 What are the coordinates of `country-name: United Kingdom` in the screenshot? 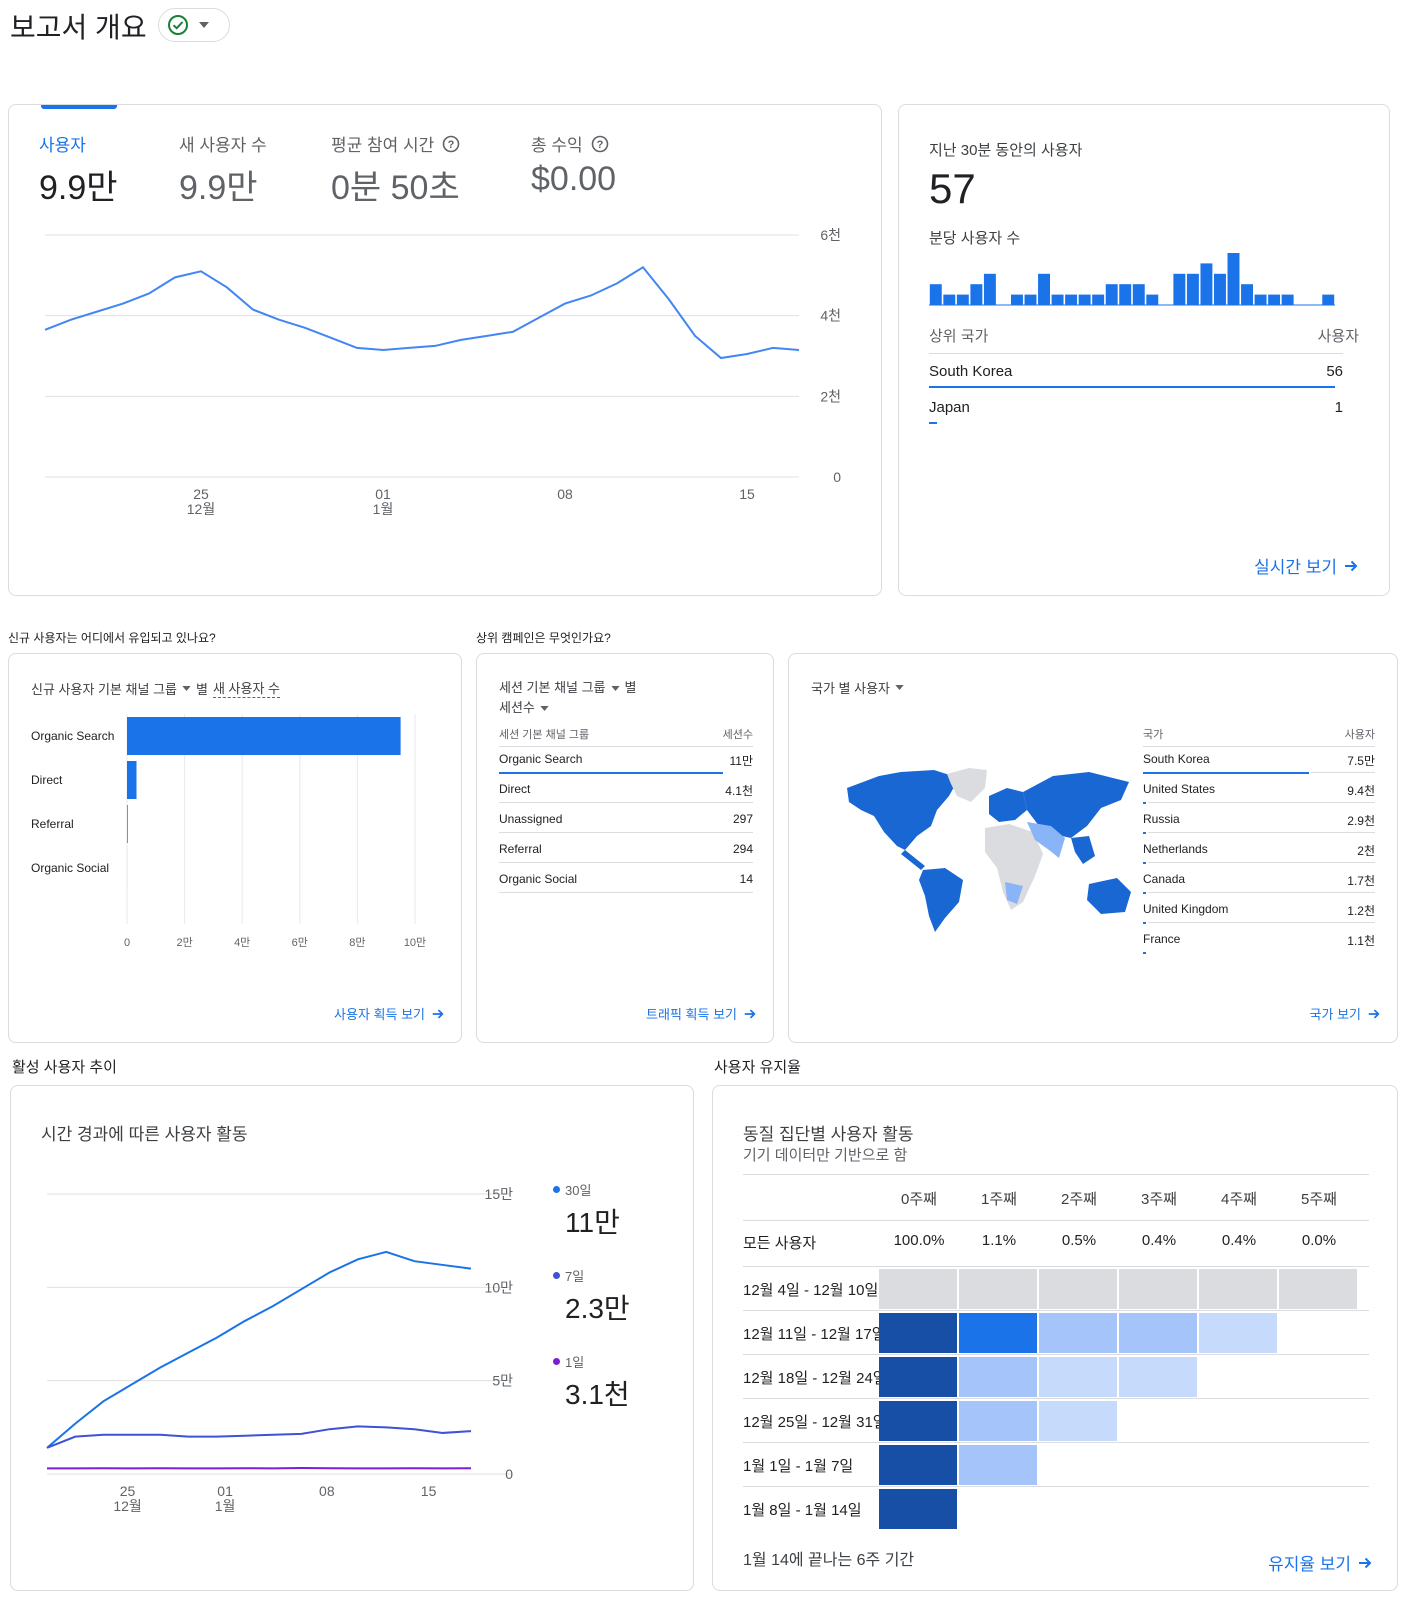 It's located at (1186, 909).